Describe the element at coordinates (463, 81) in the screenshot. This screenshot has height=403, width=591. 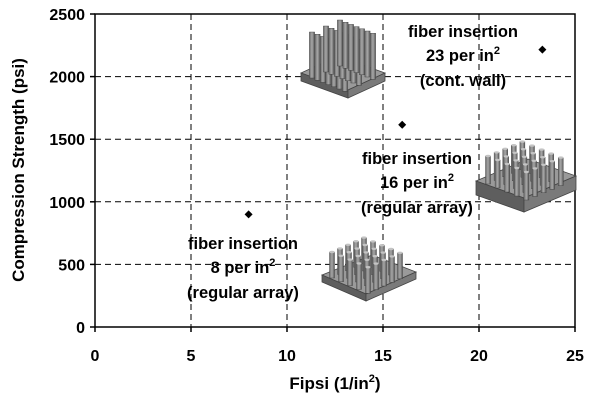
I see `annotation-23-line3: (cont. wall)` at that location.